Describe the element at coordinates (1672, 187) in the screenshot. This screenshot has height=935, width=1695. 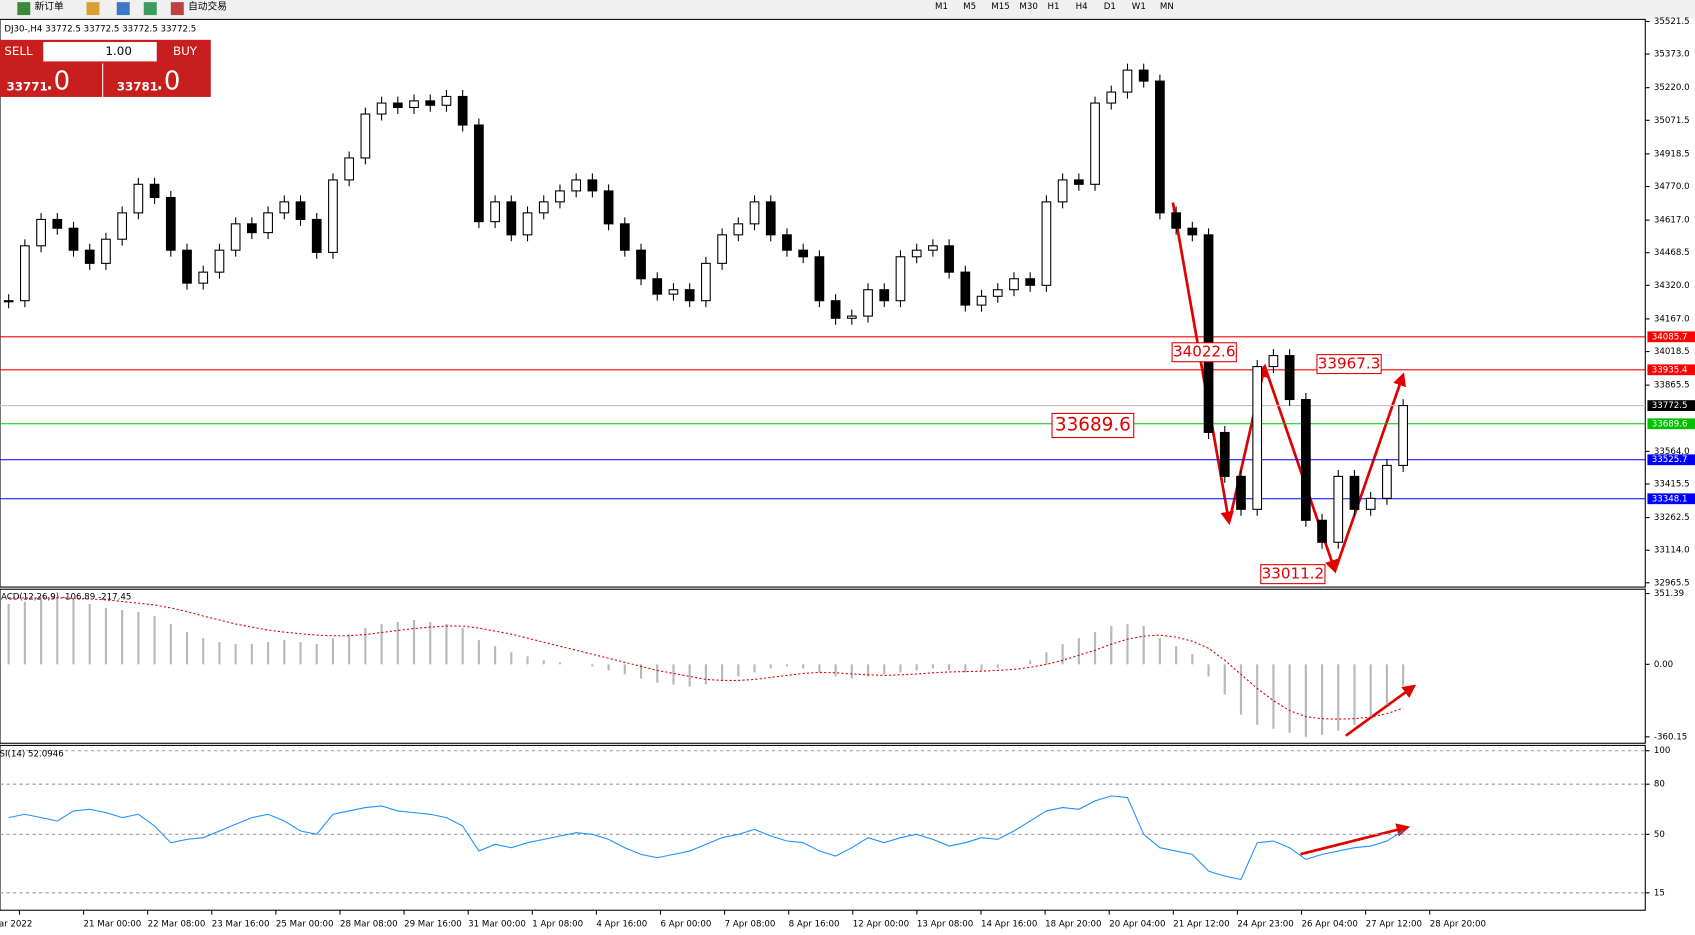
I see `y-tick-label: 34770.0` at that location.